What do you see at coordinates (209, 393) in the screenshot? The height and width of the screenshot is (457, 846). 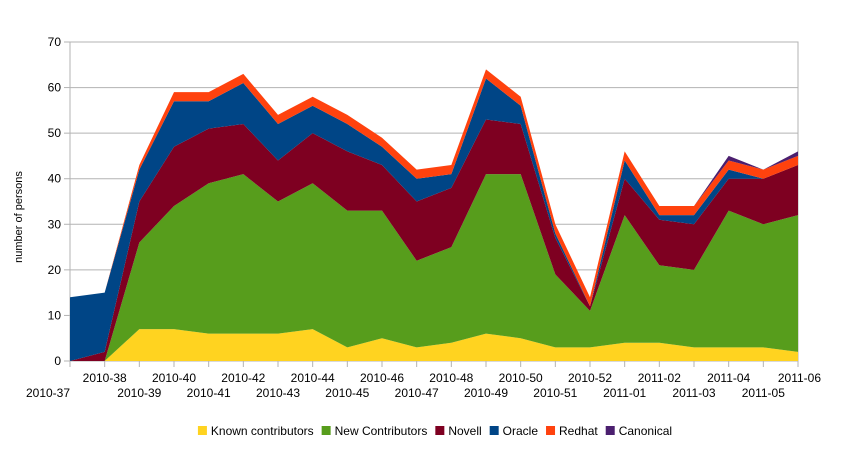 I see `x-tick-label: 2010-41` at bounding box center [209, 393].